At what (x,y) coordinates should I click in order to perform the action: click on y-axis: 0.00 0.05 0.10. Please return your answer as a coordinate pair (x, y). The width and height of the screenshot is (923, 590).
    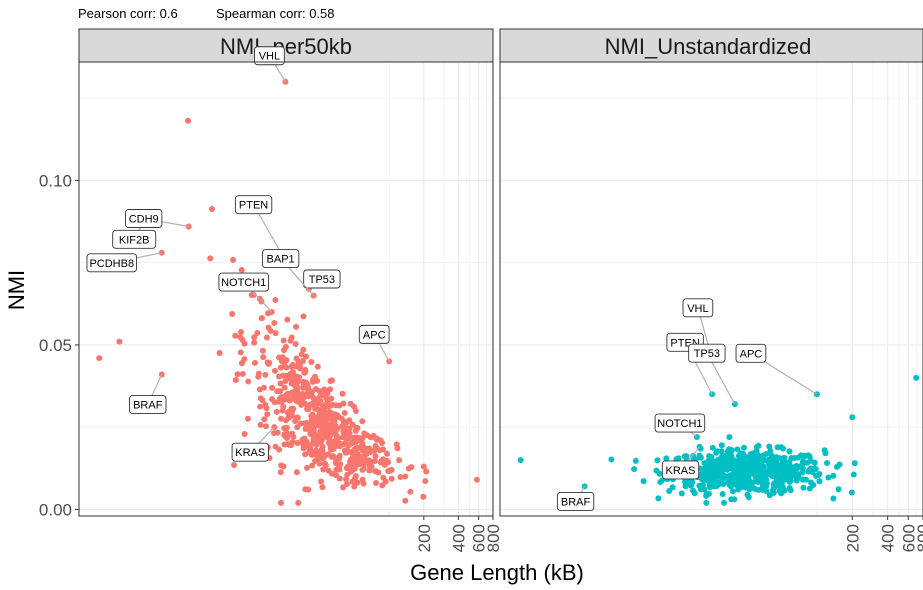
    Looking at the image, I should click on (59, 345).